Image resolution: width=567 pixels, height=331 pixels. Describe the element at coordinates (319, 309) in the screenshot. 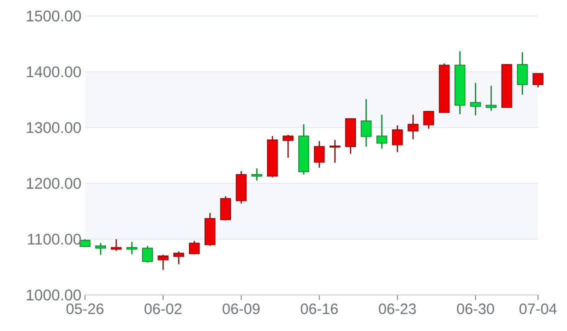

I see `x-tick-label: 06-16` at that location.